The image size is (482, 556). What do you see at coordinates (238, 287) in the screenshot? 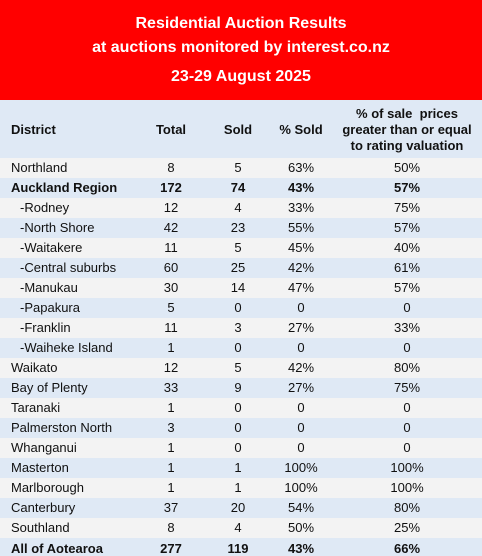
I see `cell-sold: 14` at bounding box center [238, 287].